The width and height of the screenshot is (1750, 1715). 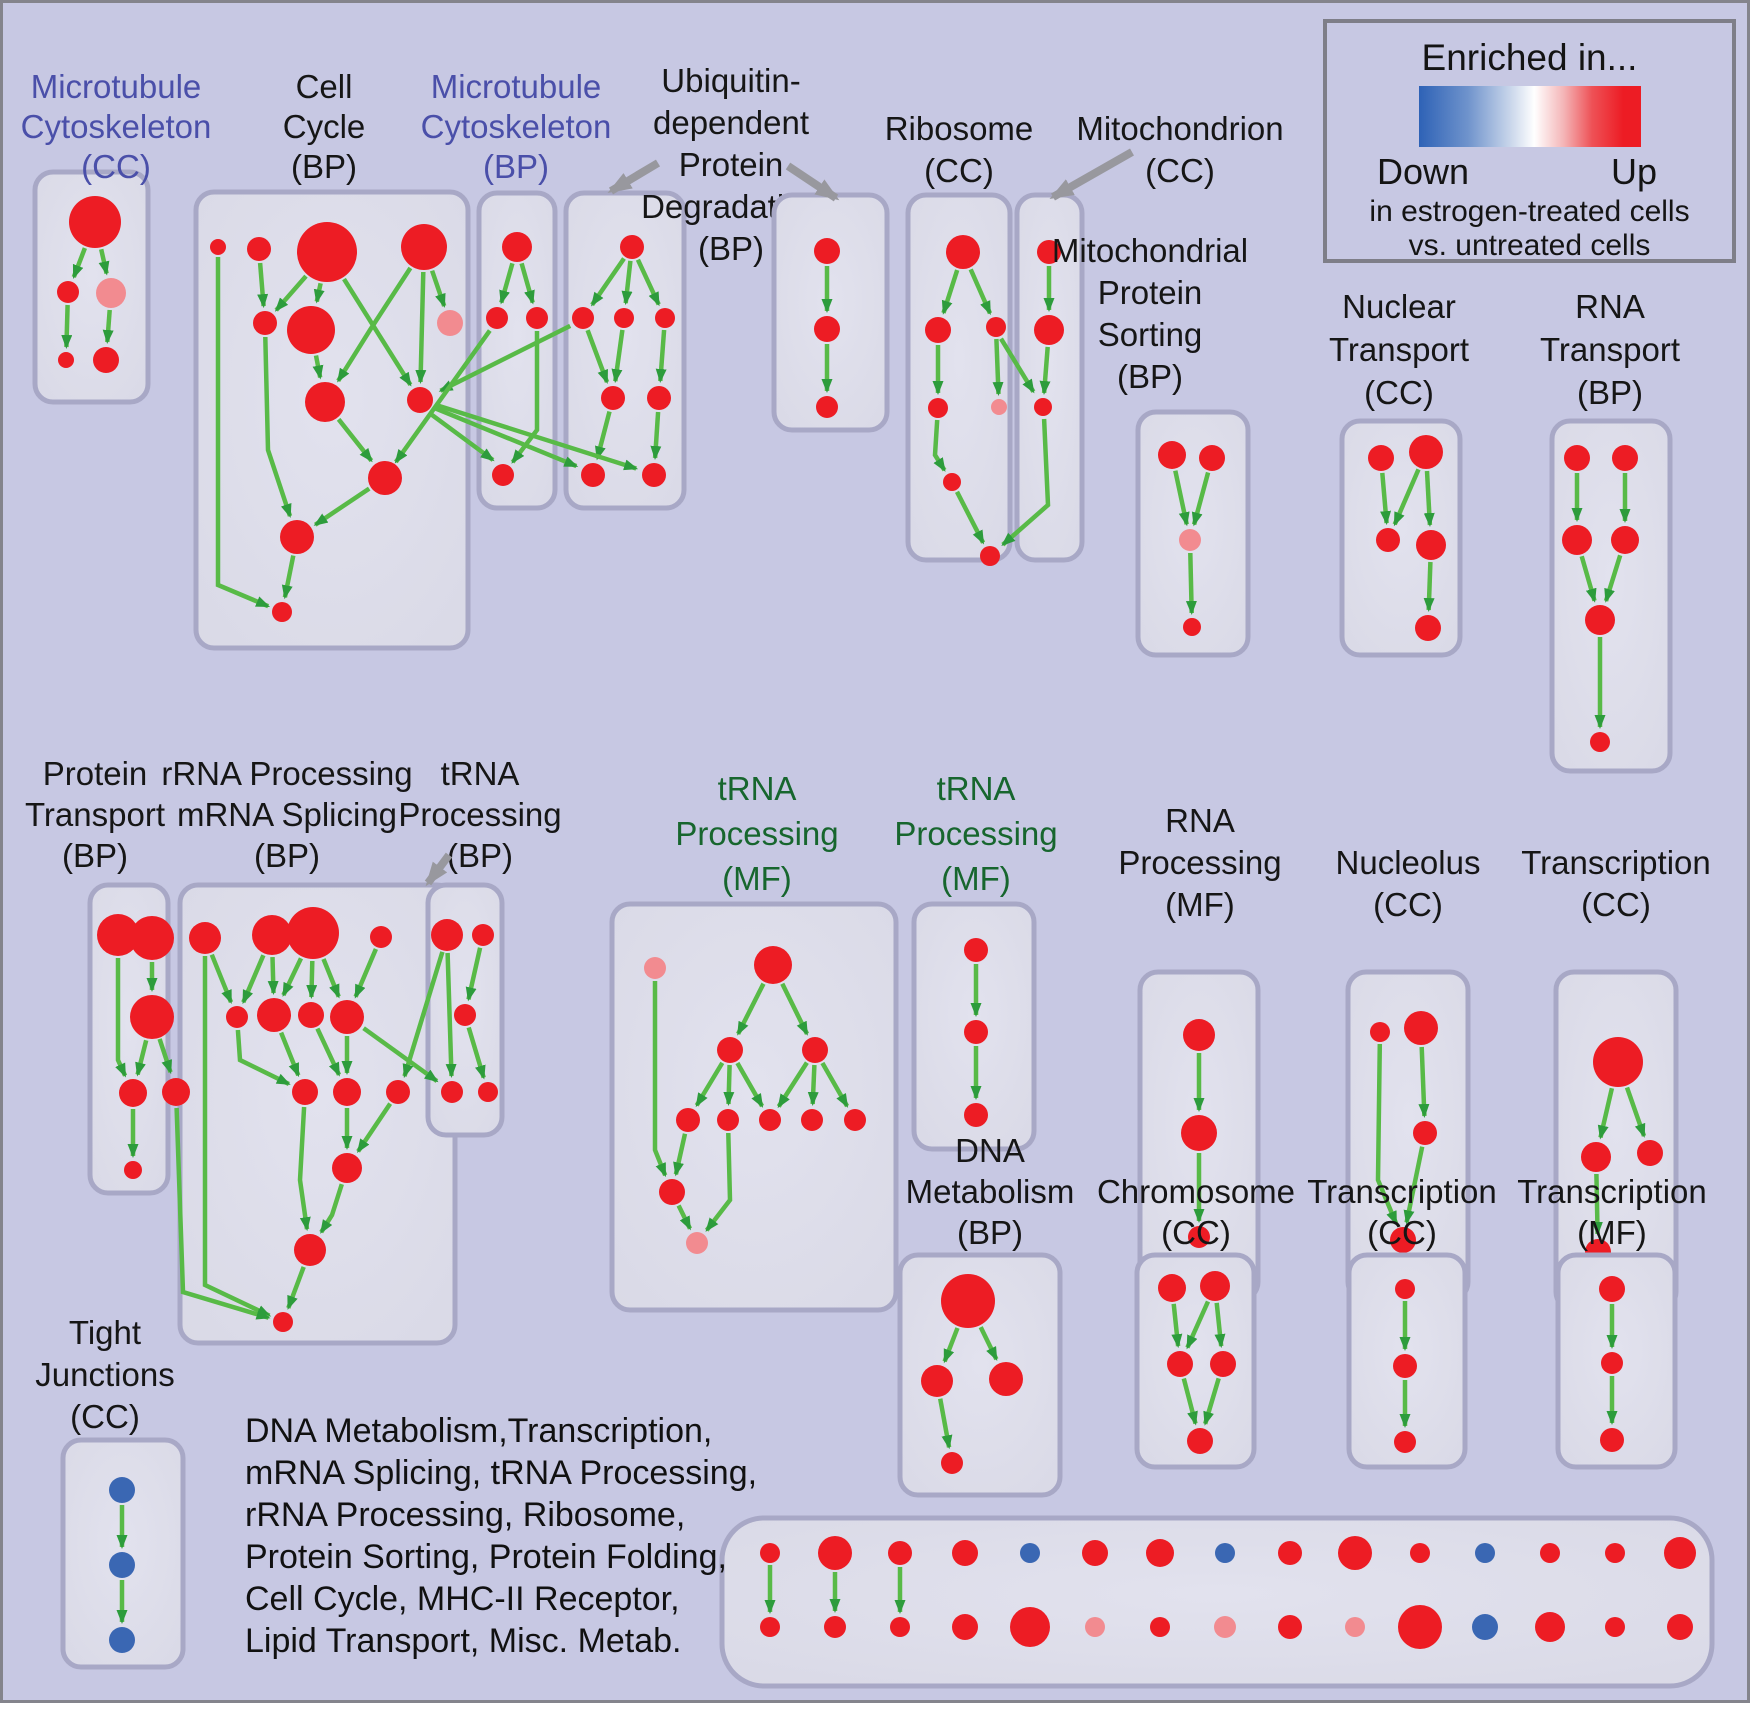 What do you see at coordinates (462, 1599) in the screenshot?
I see `misc-line: Cell Cycle, MHC-II Receptor,` at bounding box center [462, 1599].